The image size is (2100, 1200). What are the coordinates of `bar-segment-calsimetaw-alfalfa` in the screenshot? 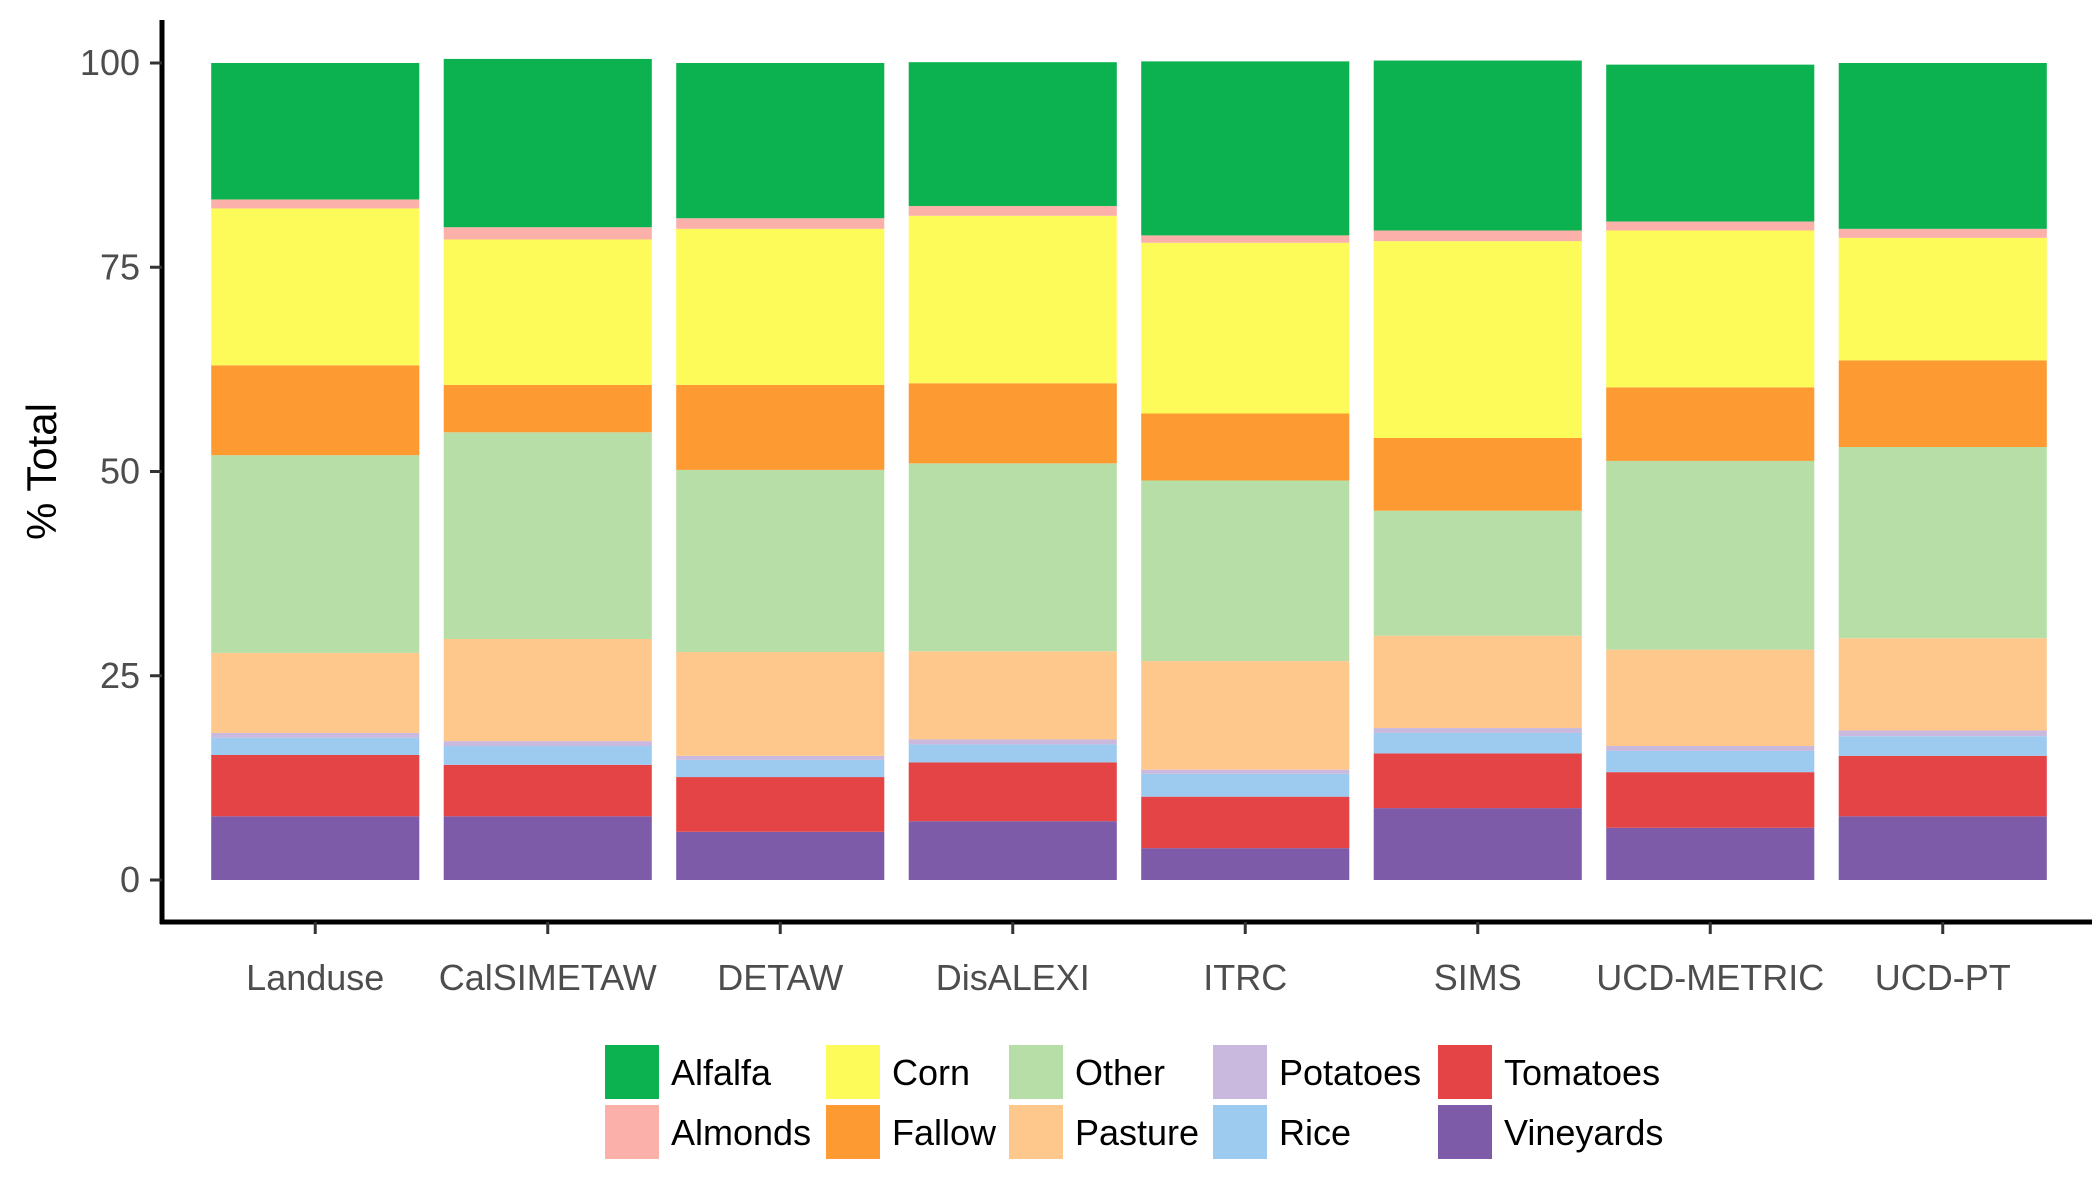 It's located at (547, 143).